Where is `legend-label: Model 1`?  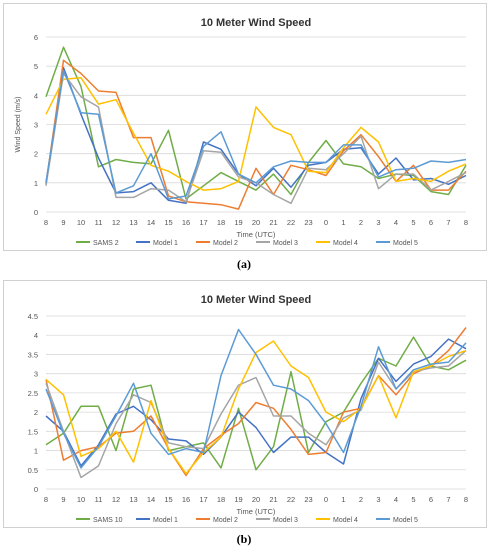 legend-label: Model 1 is located at coordinates (165, 243).